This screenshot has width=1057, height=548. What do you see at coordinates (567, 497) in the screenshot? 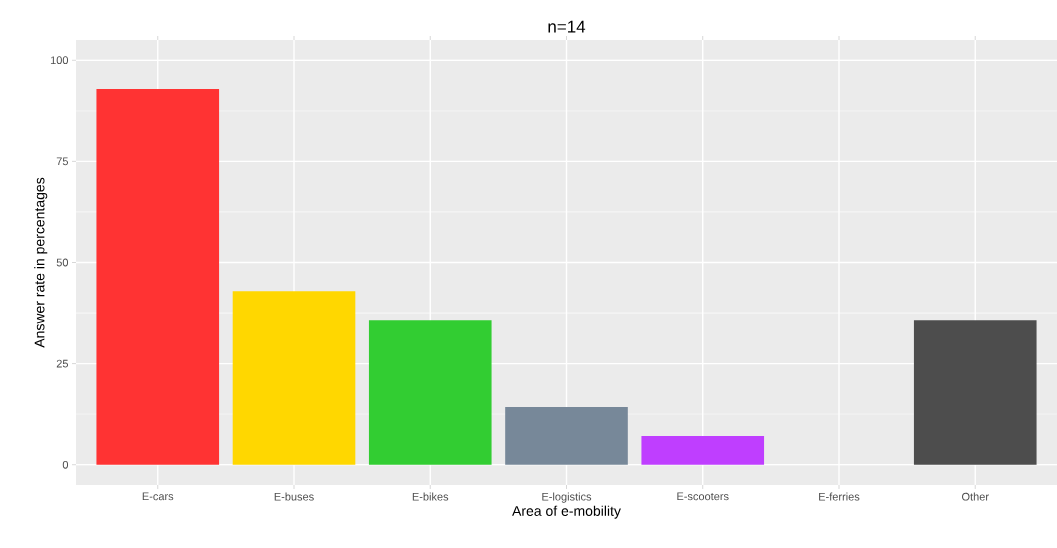
I see `x-tick-label: E-logistics` at bounding box center [567, 497].